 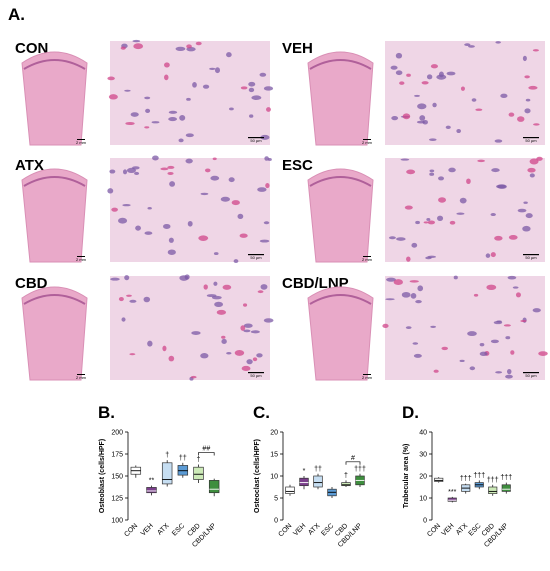 What do you see at coordinates (475, 529) in the screenshot?
I see `x-tick-label: ESC` at bounding box center [475, 529].